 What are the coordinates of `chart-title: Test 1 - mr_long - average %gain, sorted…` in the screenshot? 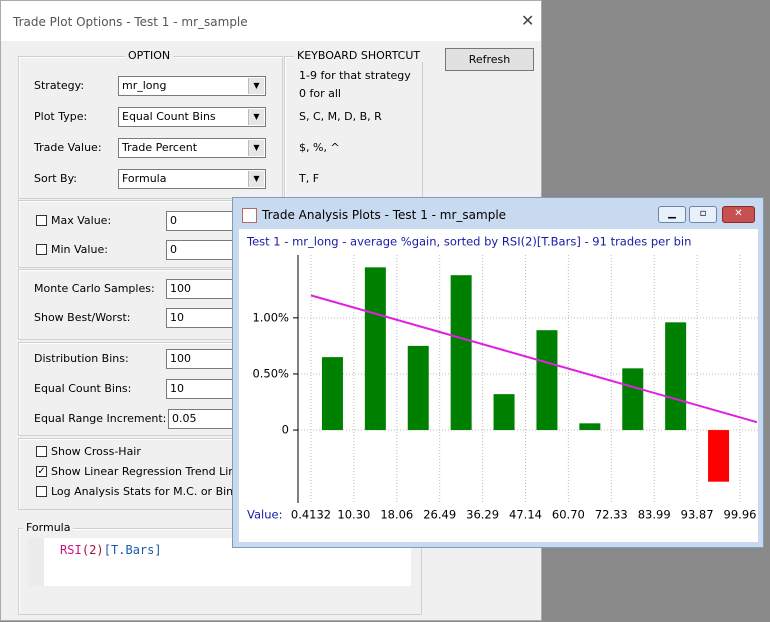 It's located at (468, 242).